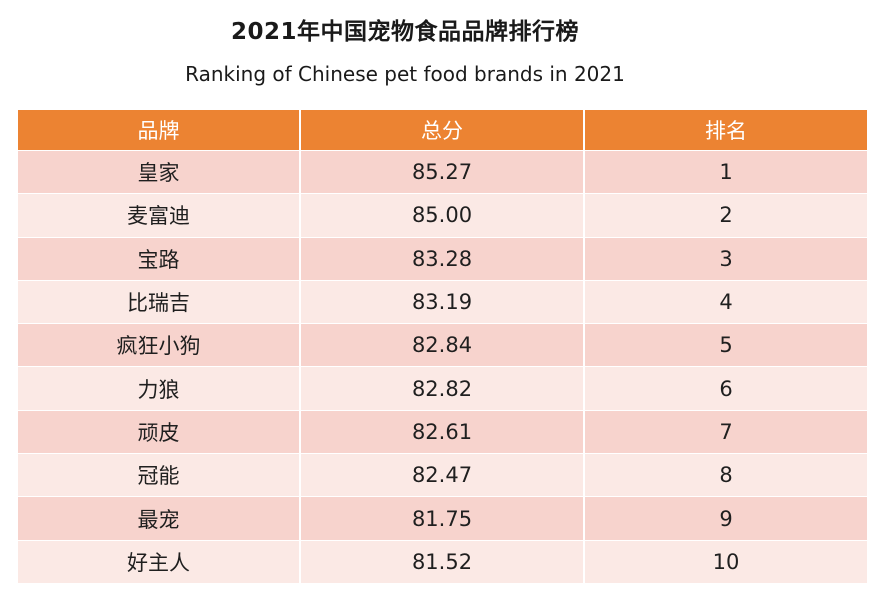 Image resolution: width=887 pixels, height=602 pixels. I want to click on table-row: 疯狂小狗 82.84 5, so click(442, 345).